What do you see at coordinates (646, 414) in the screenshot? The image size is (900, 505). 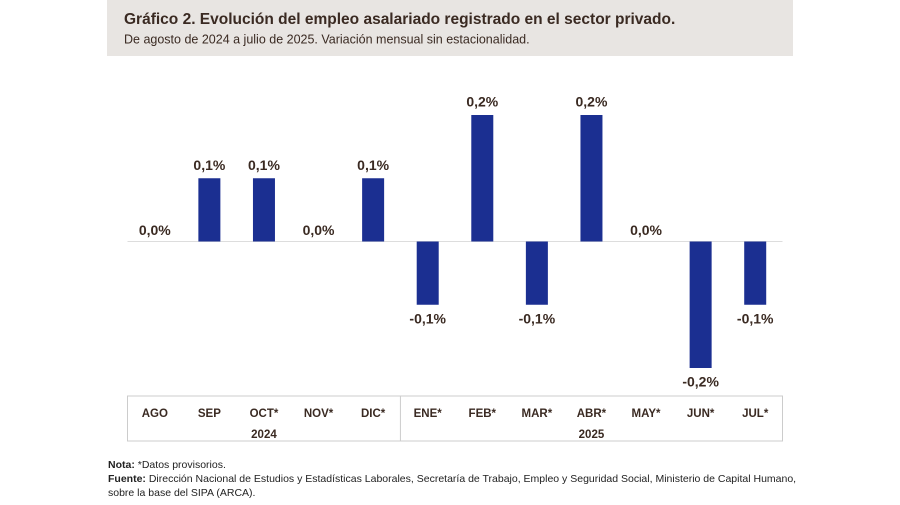 I see `x-tick-label: MAY*` at bounding box center [646, 414].